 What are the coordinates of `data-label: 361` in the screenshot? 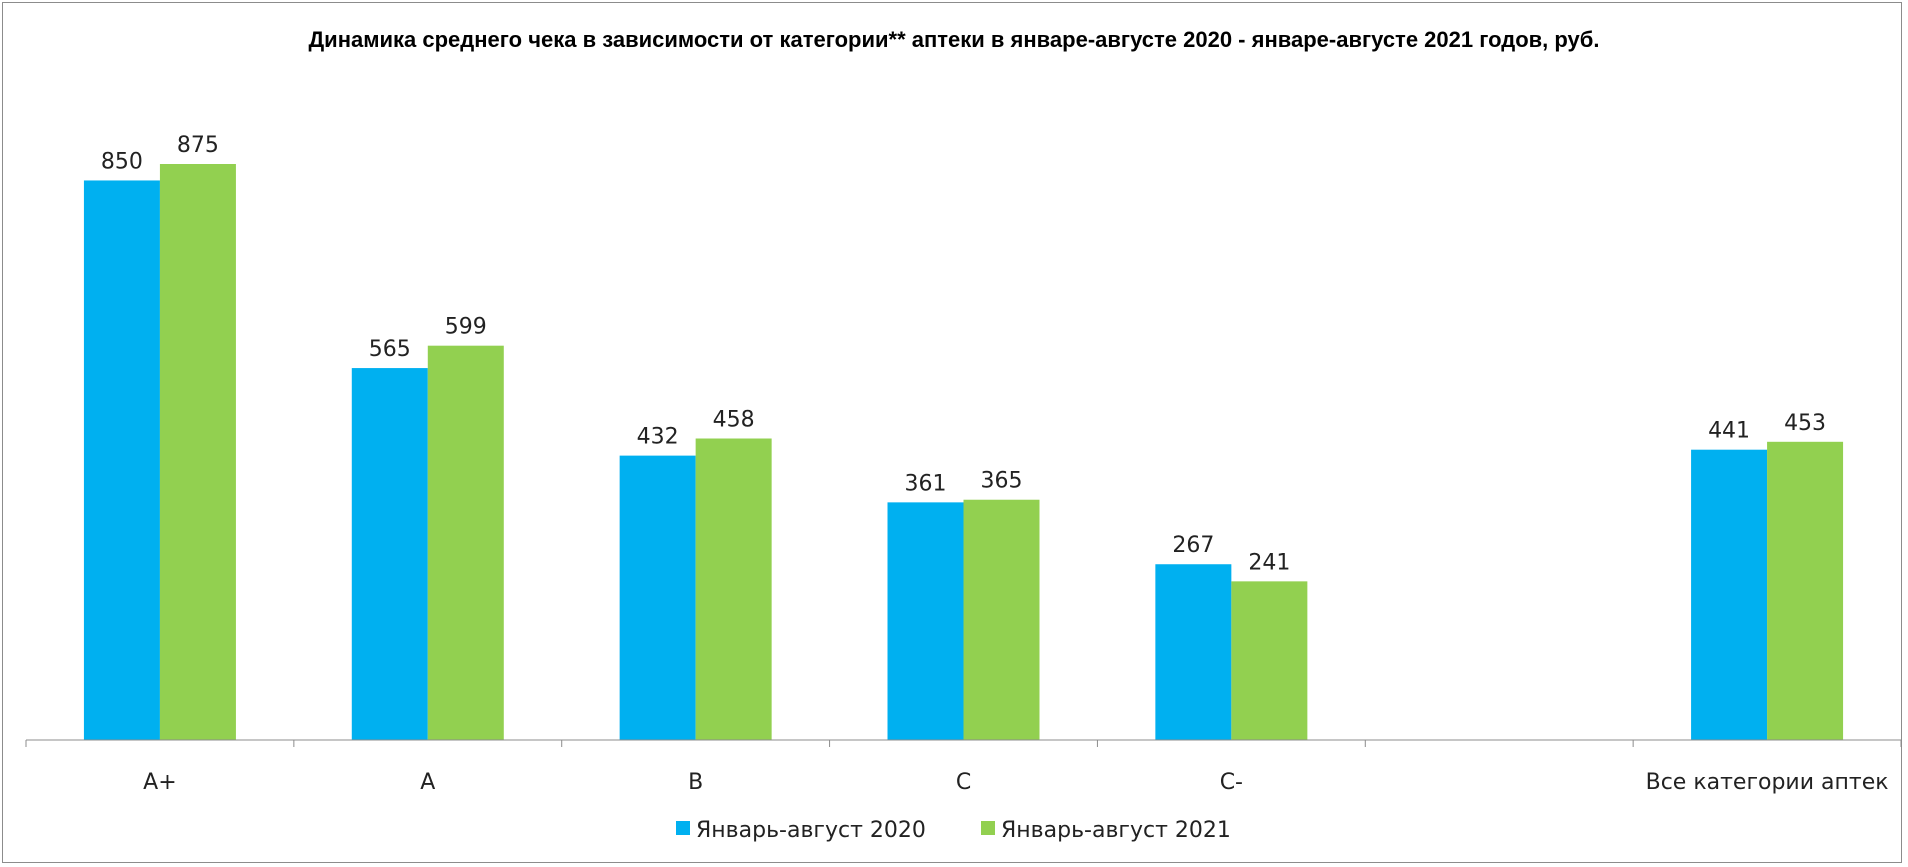 It's located at (926, 483).